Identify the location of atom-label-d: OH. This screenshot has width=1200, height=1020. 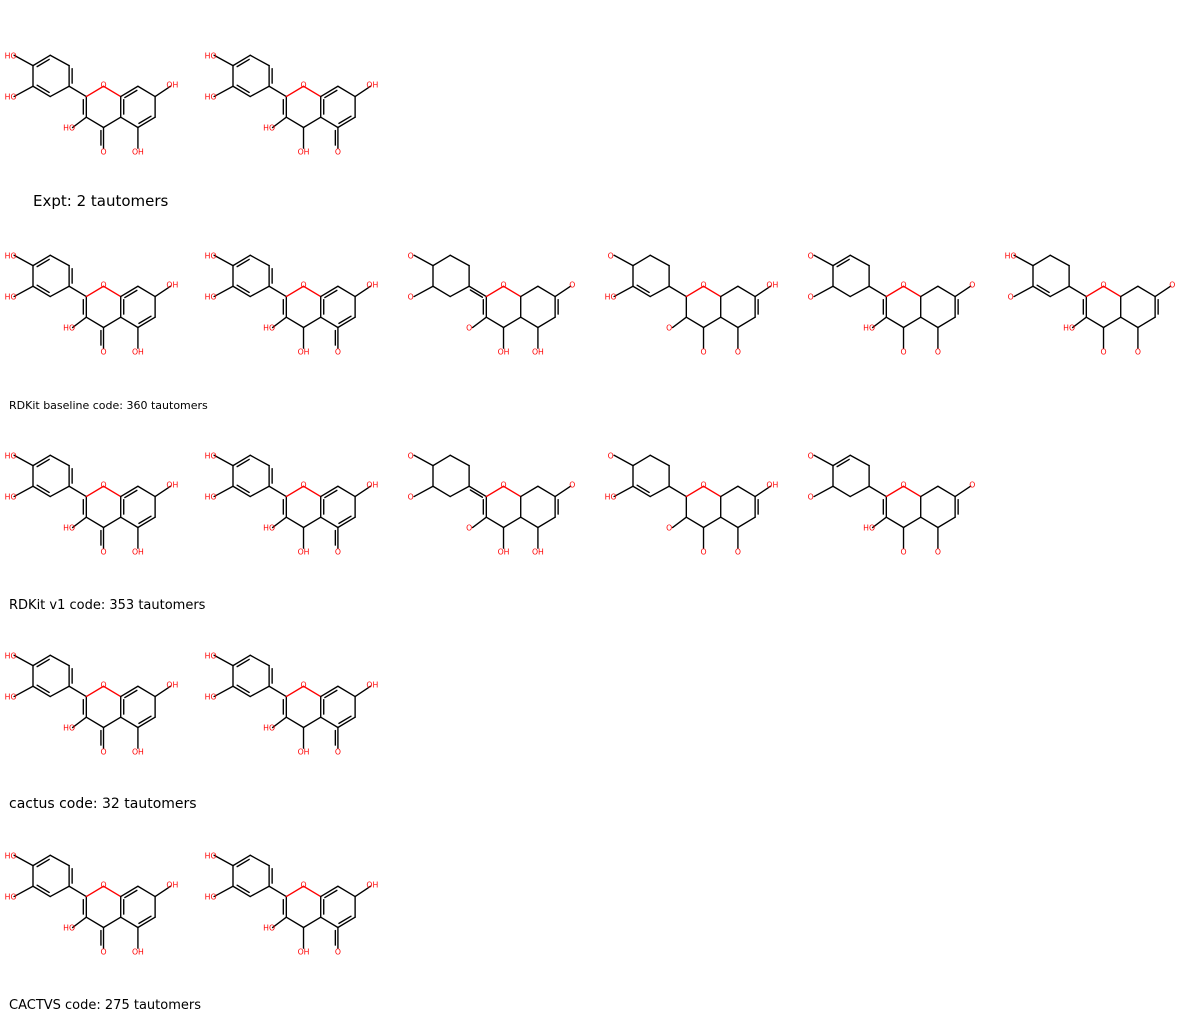
(304, 752).